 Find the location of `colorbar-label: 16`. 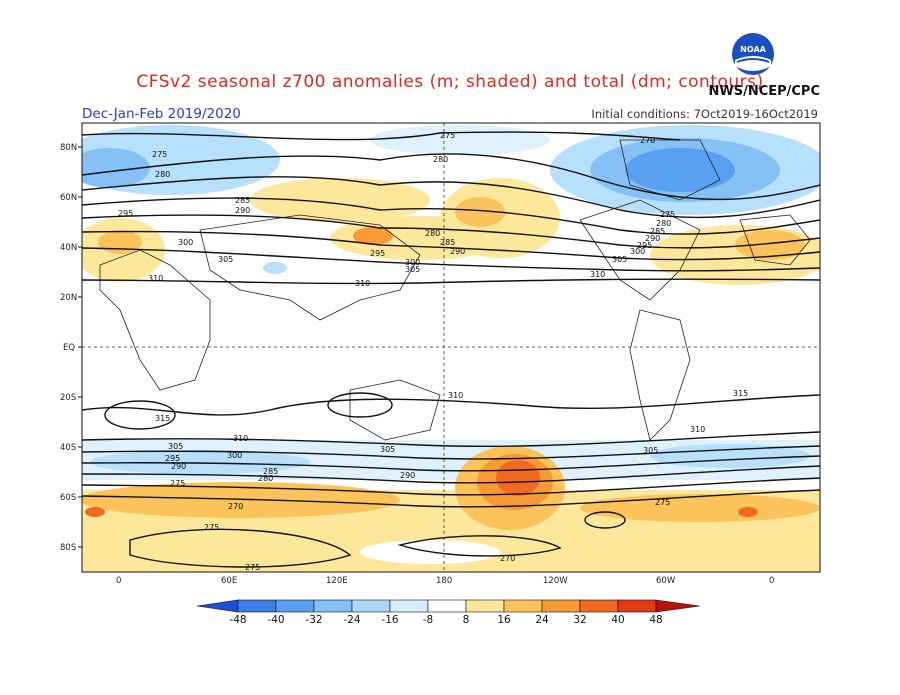

colorbar-label: 16 is located at coordinates (504, 620).